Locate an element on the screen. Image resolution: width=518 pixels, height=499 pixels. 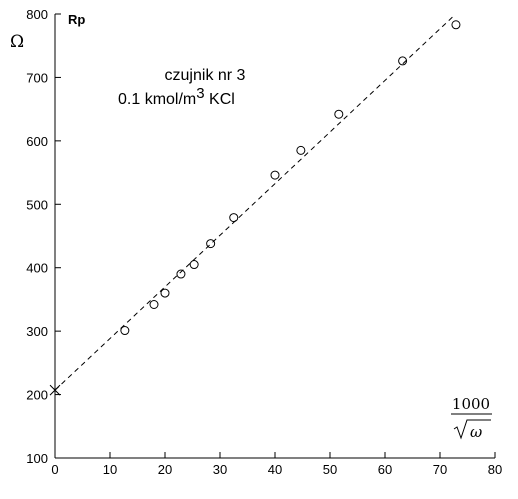
x-axis-label-numerator: 1000 is located at coordinates (471, 404).